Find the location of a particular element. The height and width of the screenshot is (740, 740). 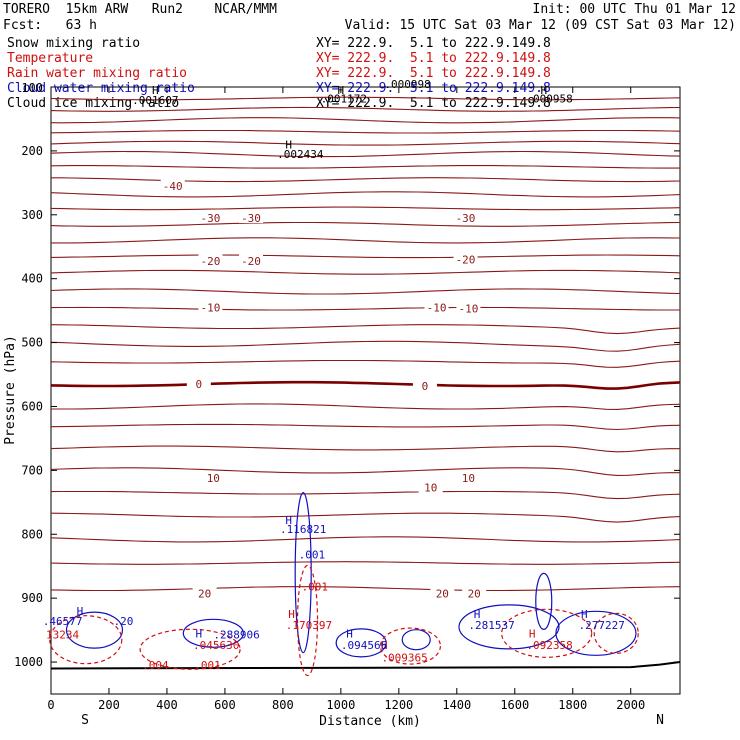

field-cloudwater-label: Cloud water mixing ratio is located at coordinates (101, 88).